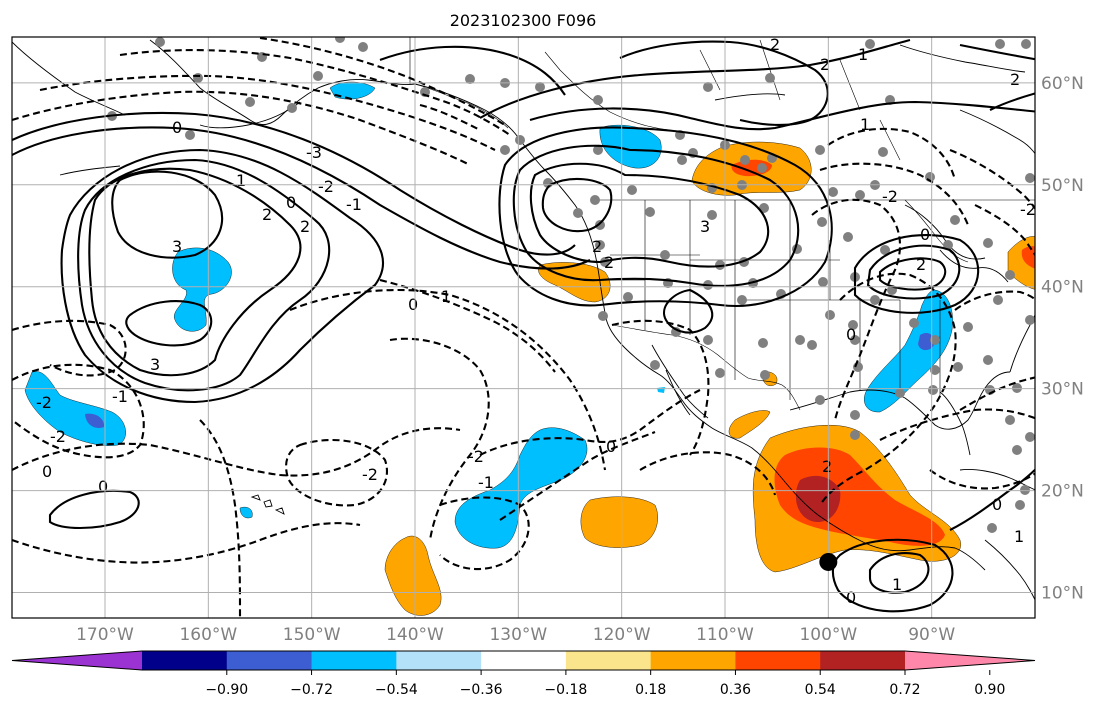 The image size is (1102, 710). What do you see at coordinates (312, 635) in the screenshot?
I see `lon-tick-label: 150°W` at bounding box center [312, 635].